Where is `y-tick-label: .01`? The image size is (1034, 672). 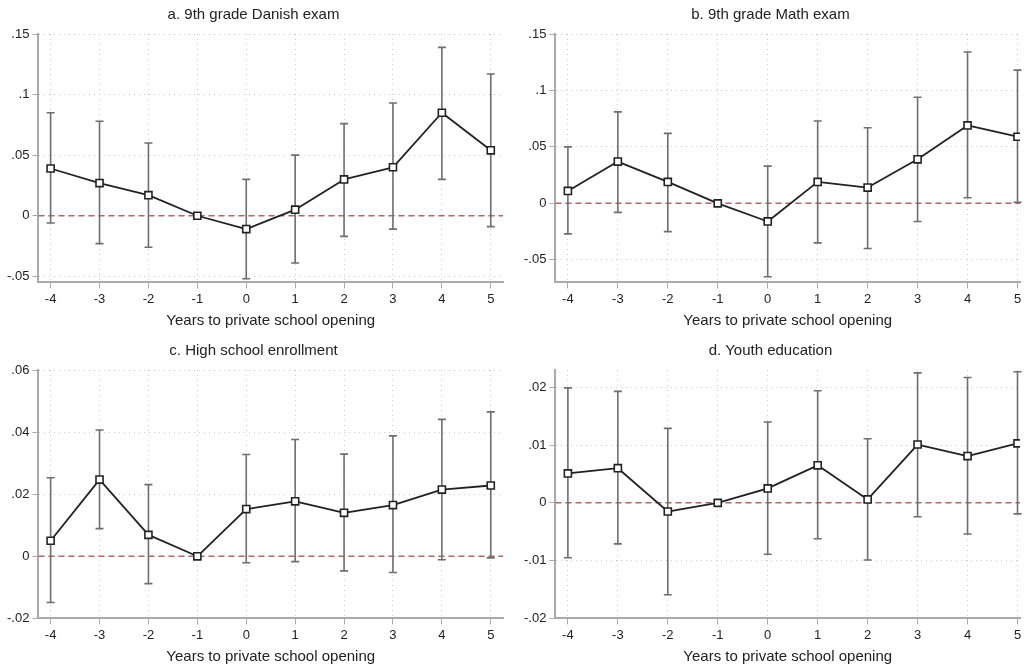 y-tick-label: .01 is located at coordinates (537, 444).